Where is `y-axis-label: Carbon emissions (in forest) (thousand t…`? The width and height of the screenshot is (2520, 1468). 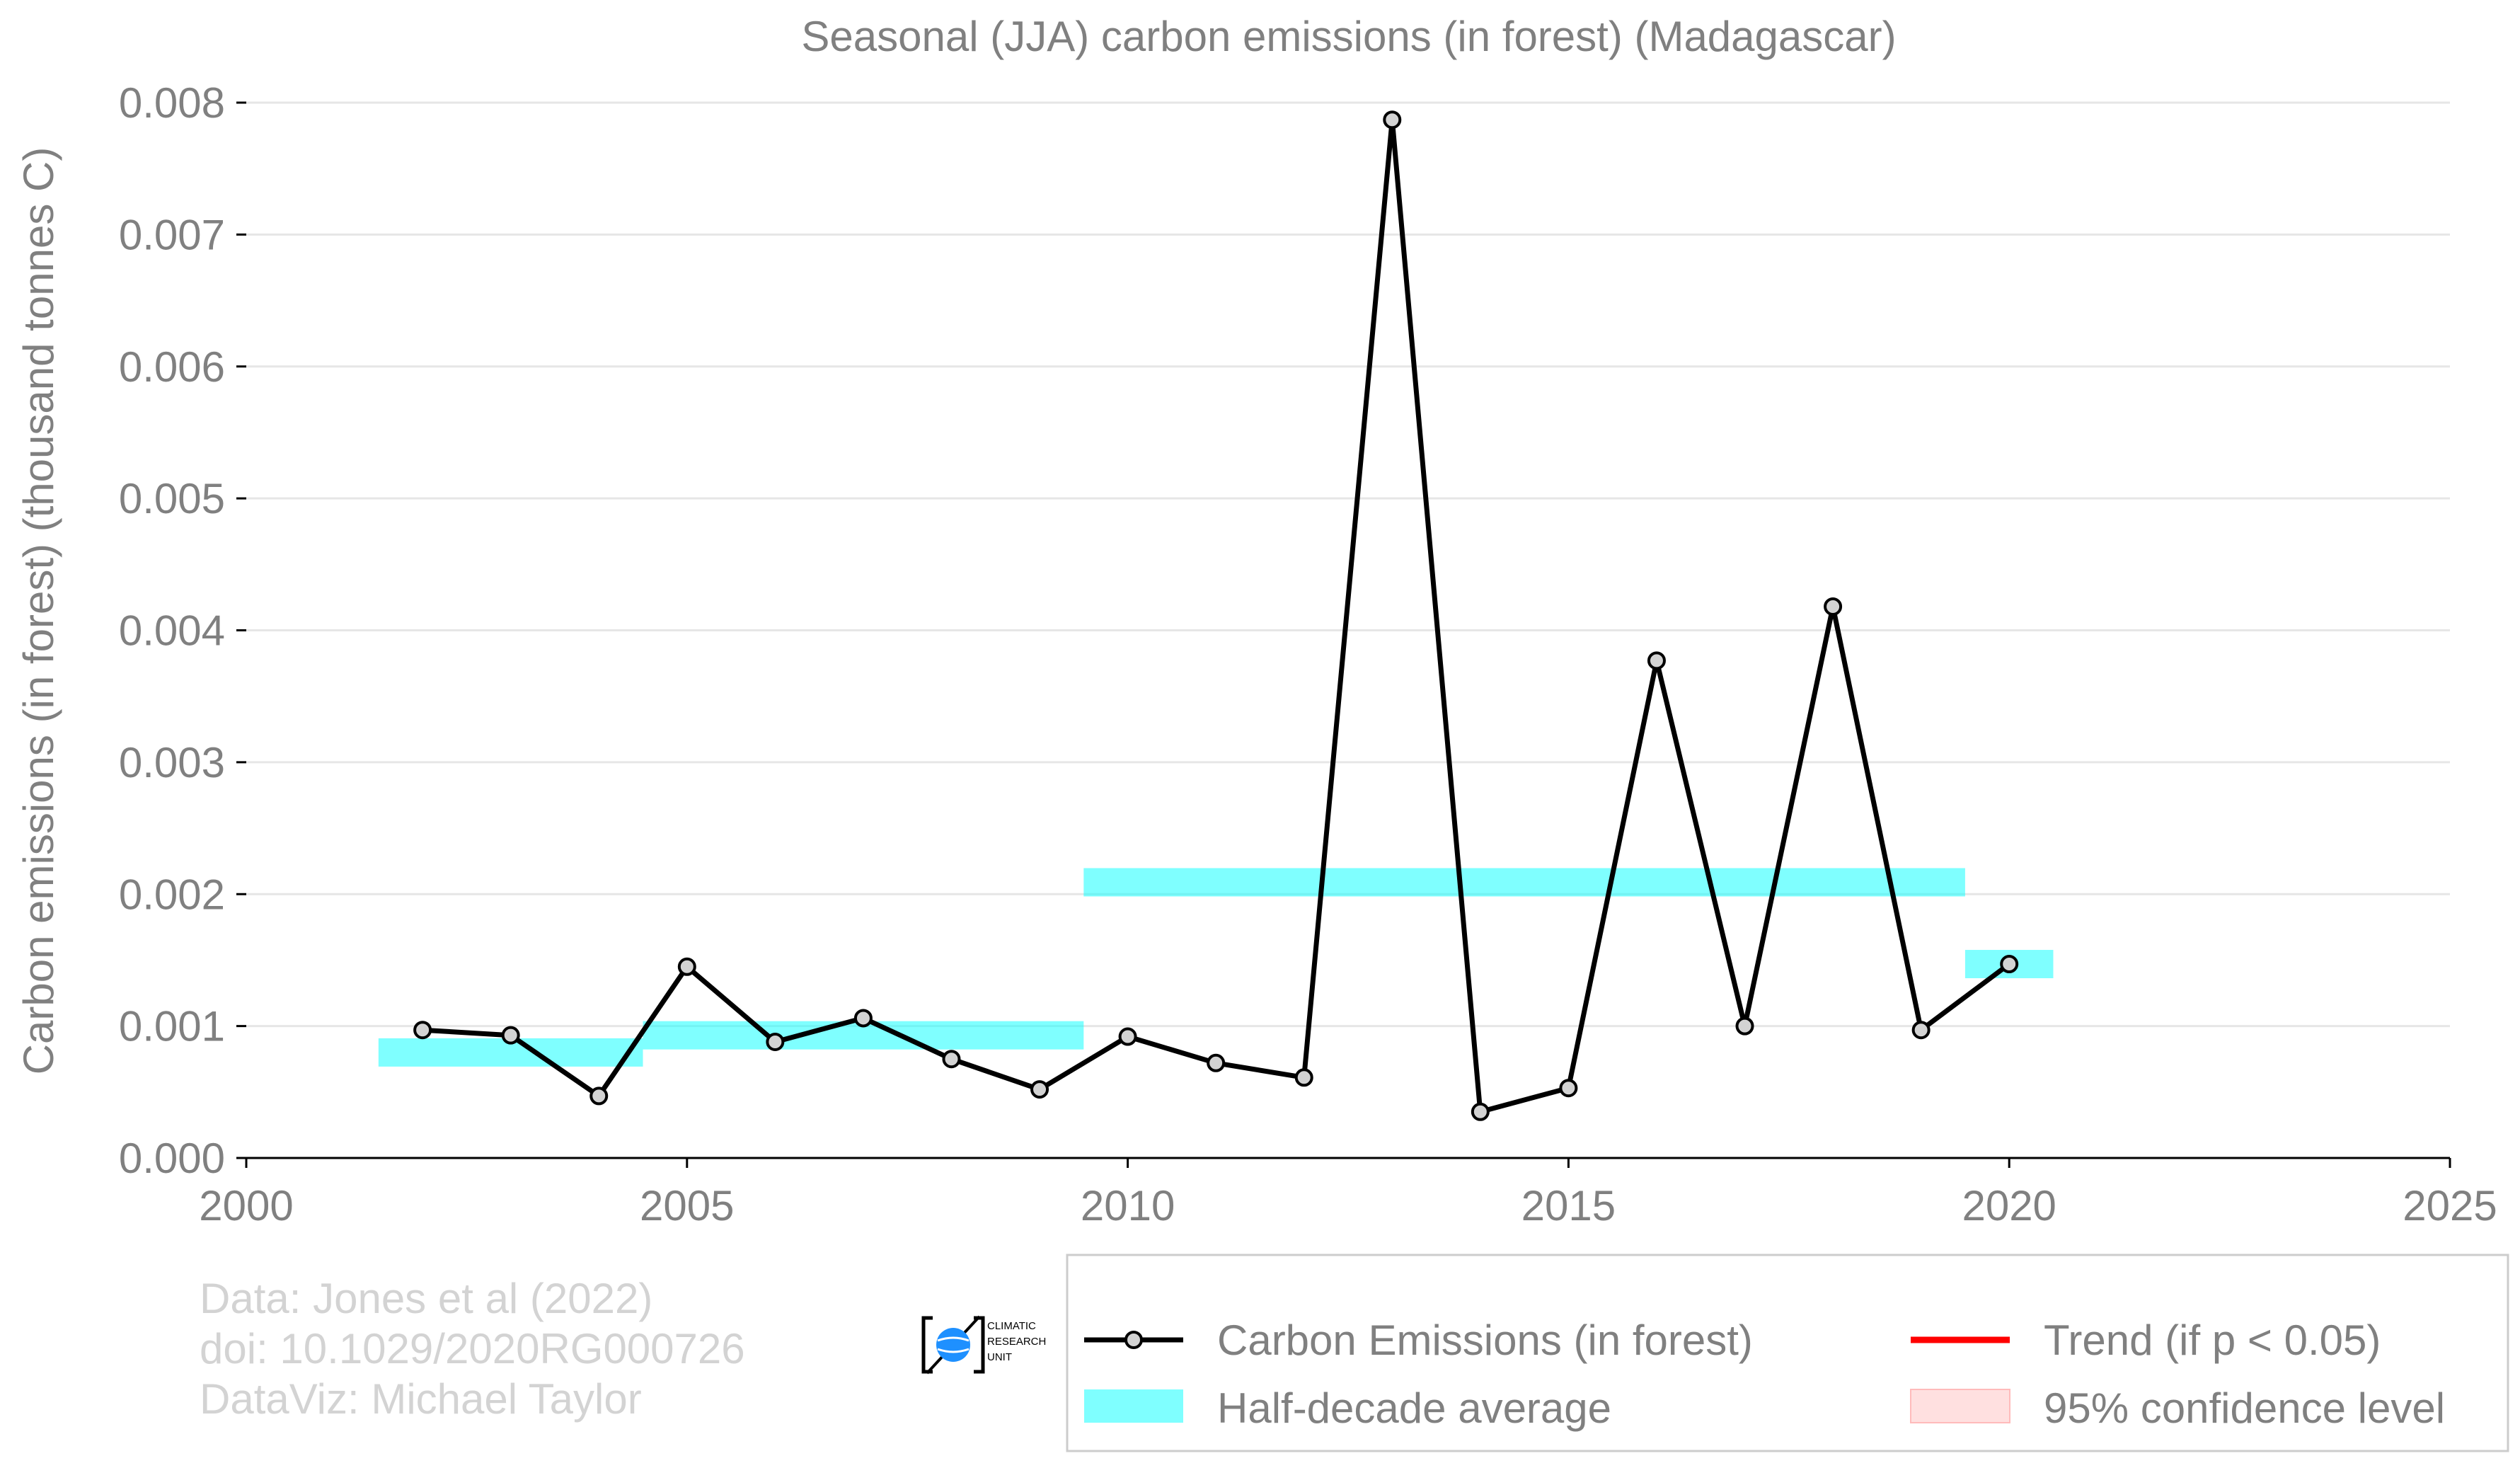 y-axis-label: Carbon emissions (in forest) (thousand t… is located at coordinates (38, 611).